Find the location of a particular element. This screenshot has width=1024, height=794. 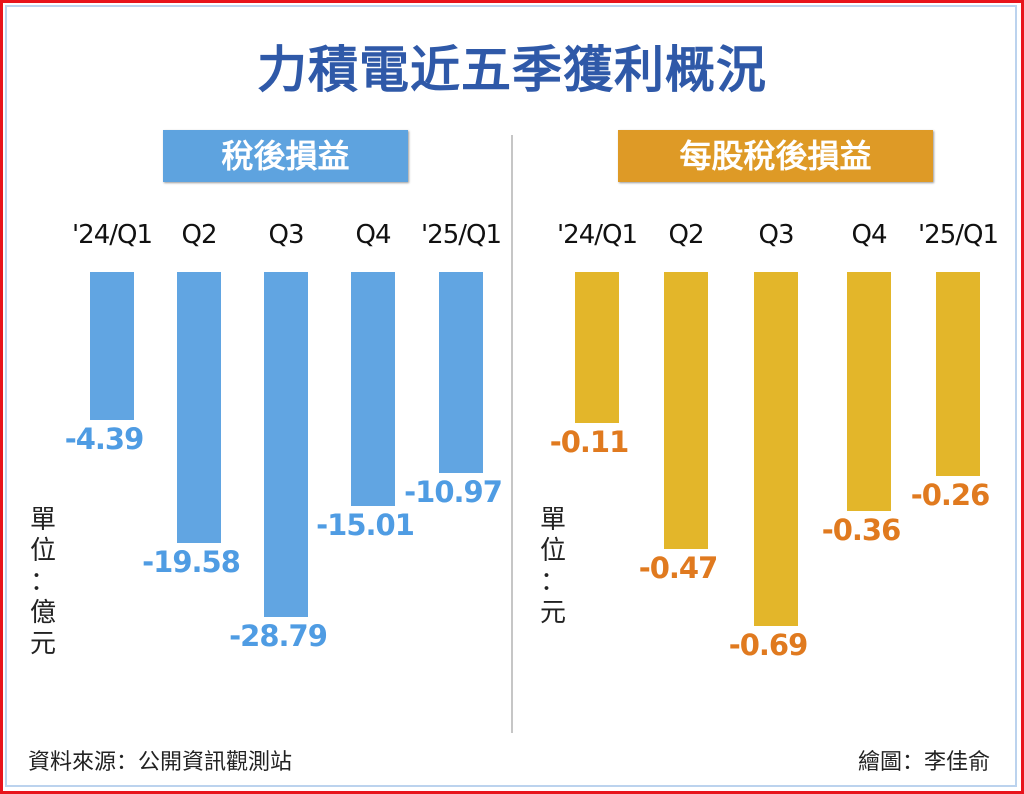

panel-title-net-income: 稅後損益 is located at coordinates (285, 156).